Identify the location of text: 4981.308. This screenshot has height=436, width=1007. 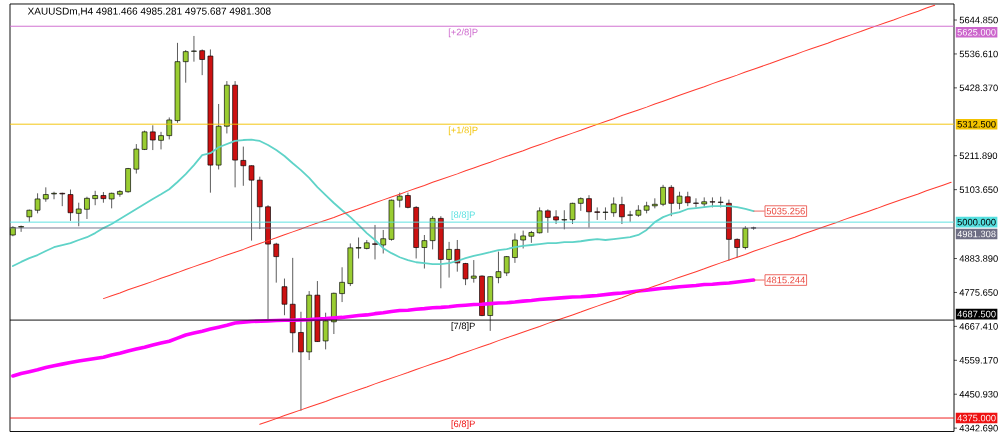
(976, 234).